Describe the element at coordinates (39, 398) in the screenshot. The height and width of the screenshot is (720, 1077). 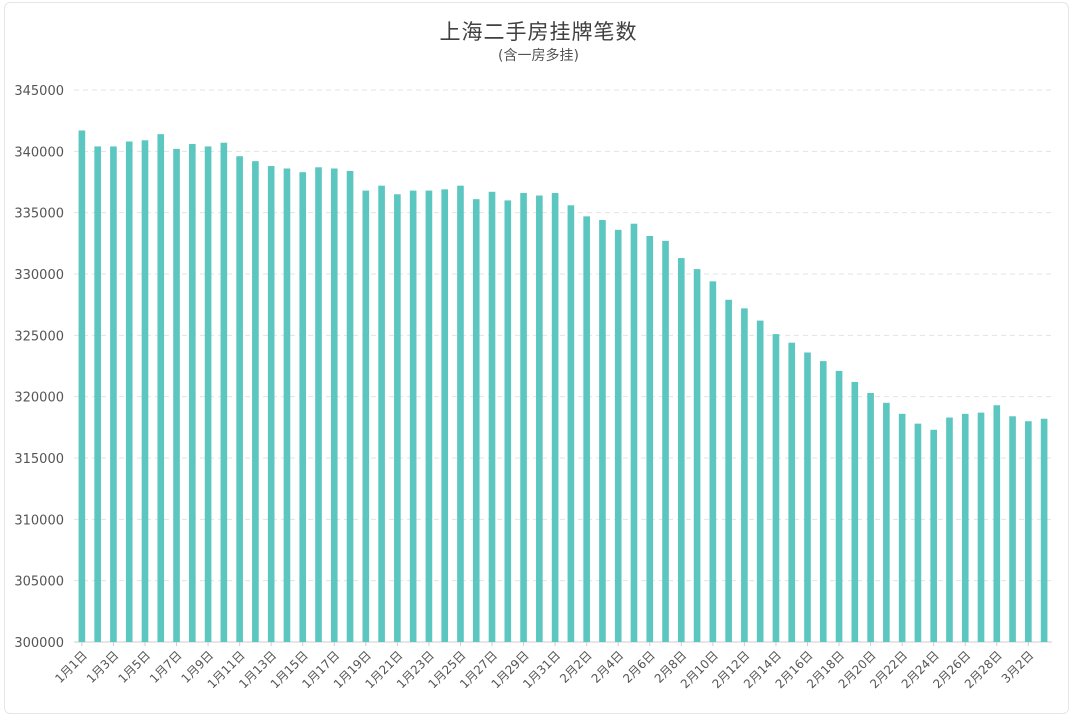
I see `y-tick-label: 320000` at that location.